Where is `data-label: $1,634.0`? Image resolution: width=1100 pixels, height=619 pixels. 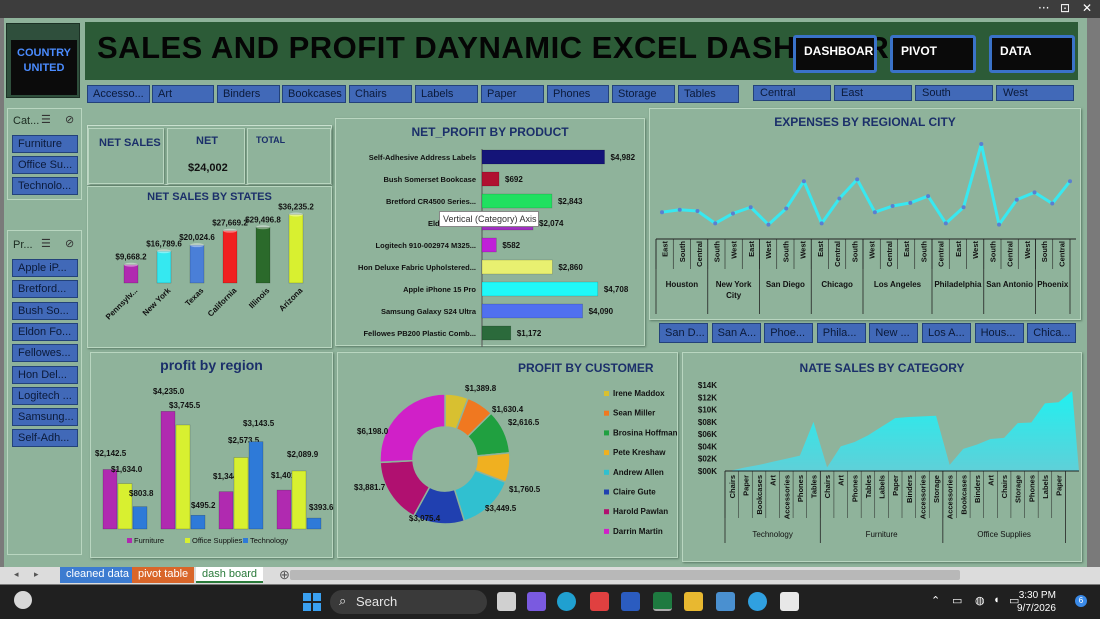
data-label: $1,634.0 is located at coordinates (127, 469).